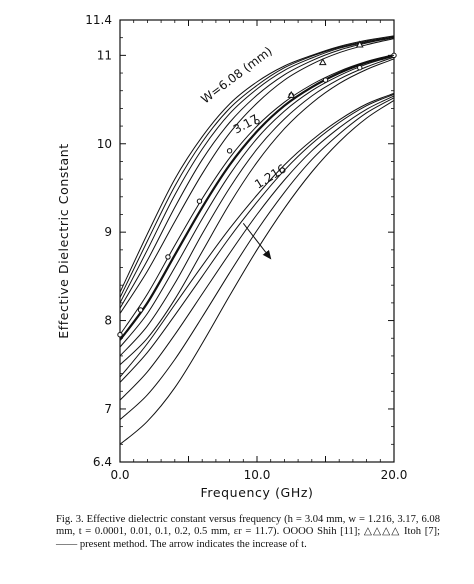 This screenshot has width=474, height=584. I want to click on arrow-increase-t, so click(257, 241).